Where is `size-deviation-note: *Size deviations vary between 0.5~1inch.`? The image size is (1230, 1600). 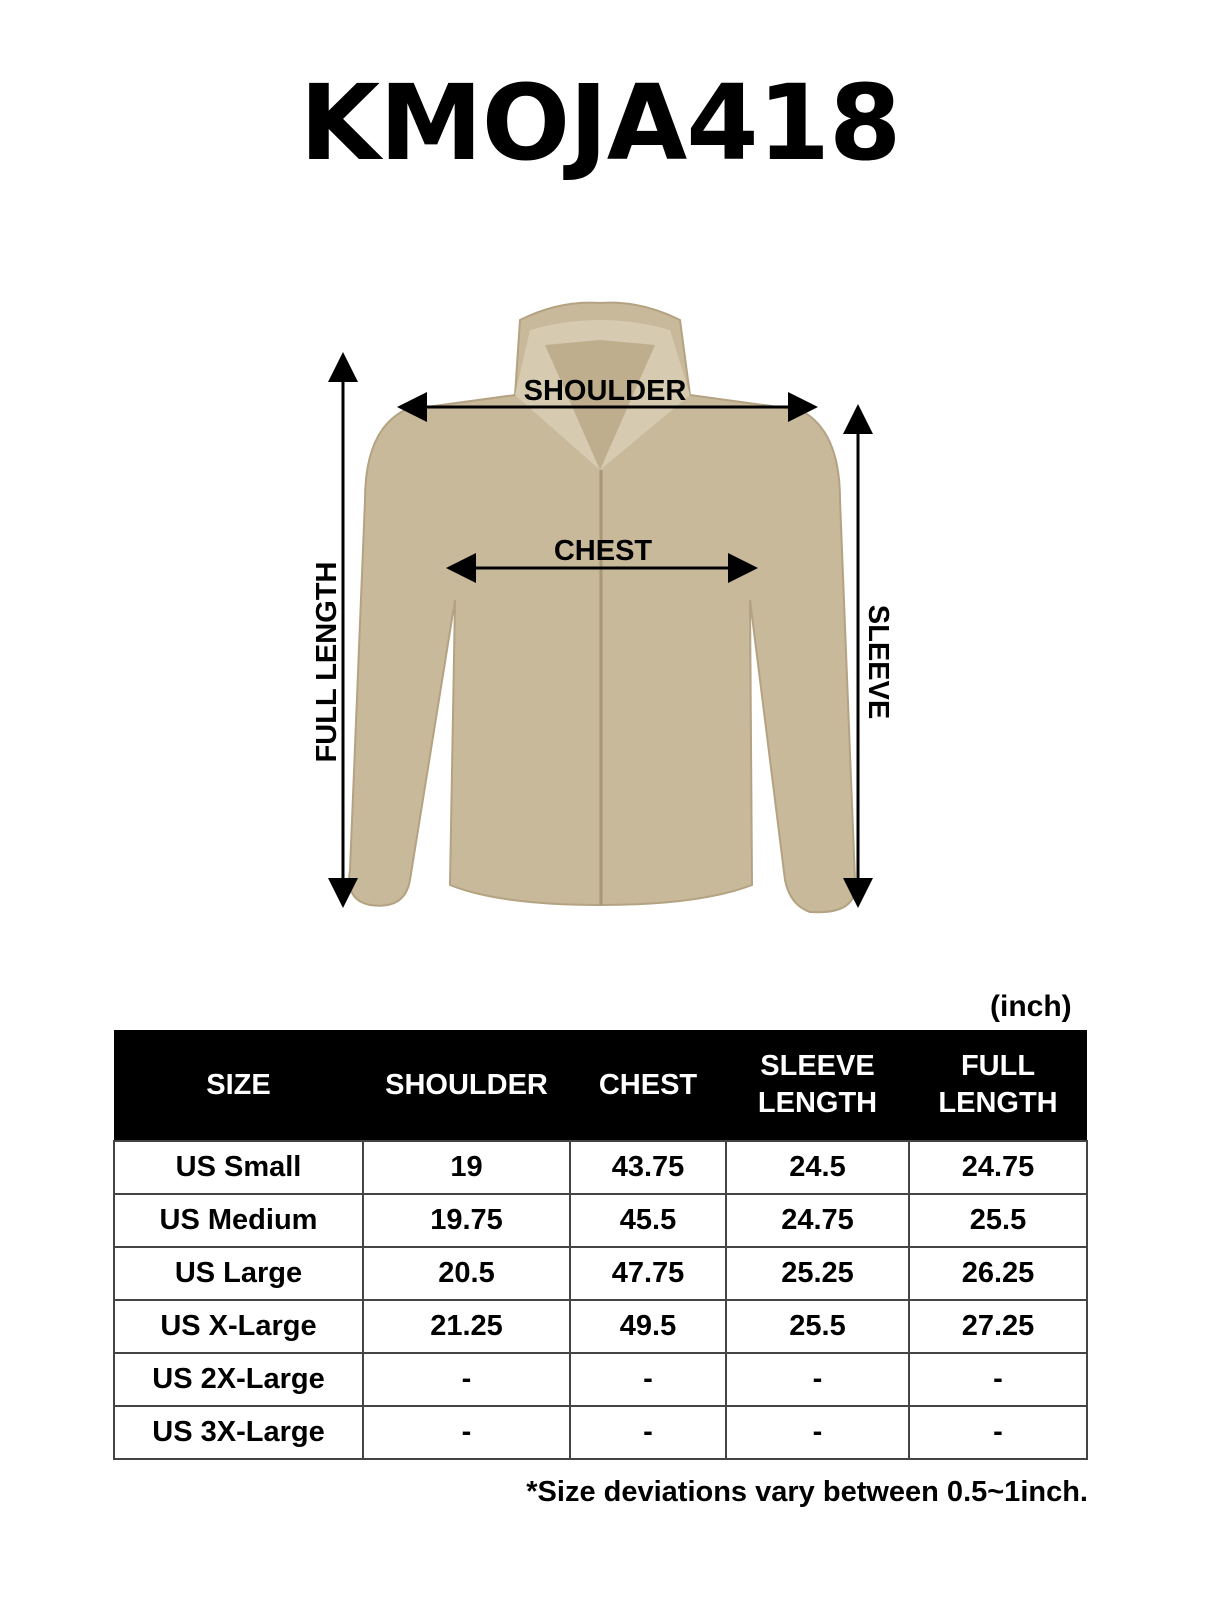
size-deviation-note: *Size deviations vary between 0.5~1inch. is located at coordinates (807, 1492).